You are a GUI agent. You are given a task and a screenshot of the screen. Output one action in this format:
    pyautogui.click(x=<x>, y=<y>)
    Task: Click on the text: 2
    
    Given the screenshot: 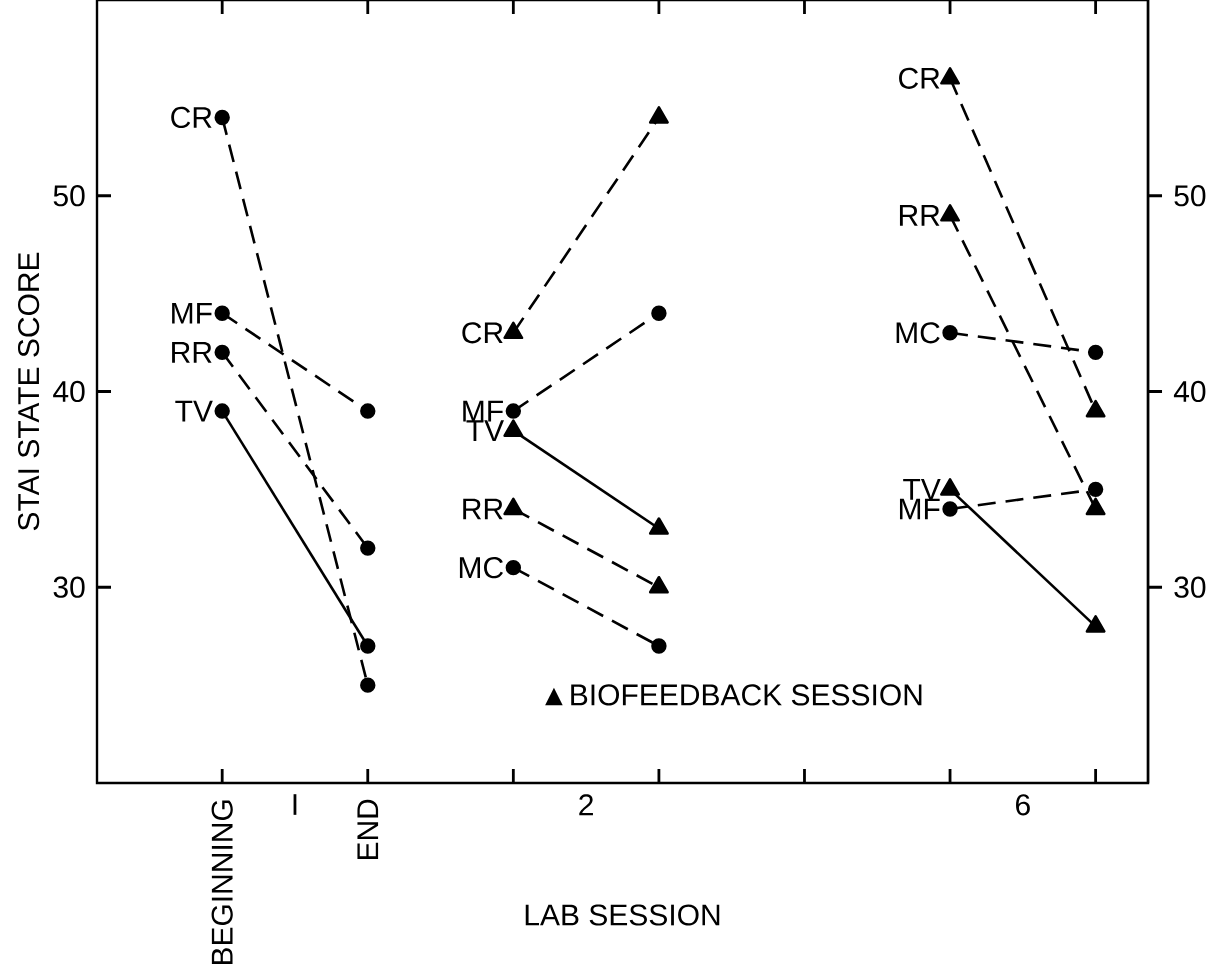 What is the action you would take?
    pyautogui.click(x=586, y=805)
    